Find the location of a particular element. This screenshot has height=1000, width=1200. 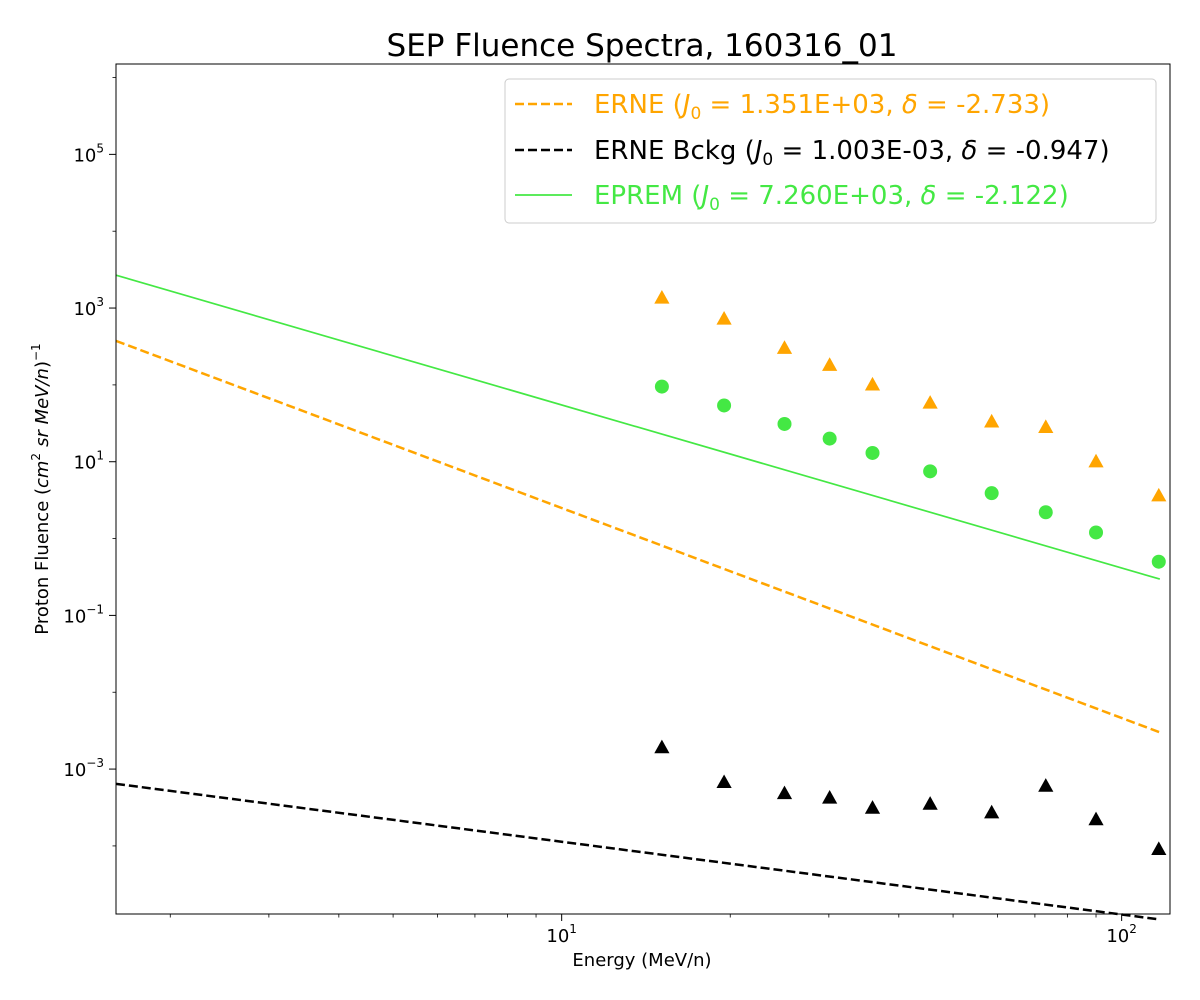

y-tick-label-0: 10⁻³ is located at coordinates (83, 768).